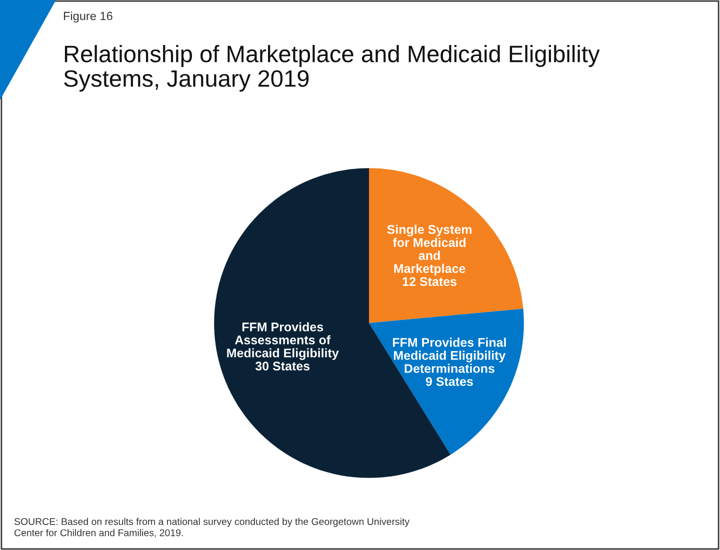  What do you see at coordinates (429, 281) in the screenshot?
I see `data-label: 12 States` at bounding box center [429, 281].